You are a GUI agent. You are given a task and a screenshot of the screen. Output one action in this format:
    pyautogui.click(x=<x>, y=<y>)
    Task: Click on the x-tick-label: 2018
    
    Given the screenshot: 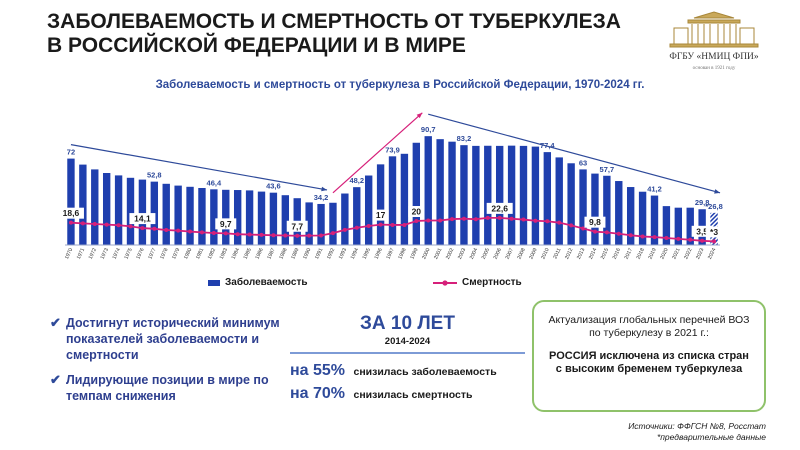 What is the action you would take?
    pyautogui.click(x=641, y=253)
    